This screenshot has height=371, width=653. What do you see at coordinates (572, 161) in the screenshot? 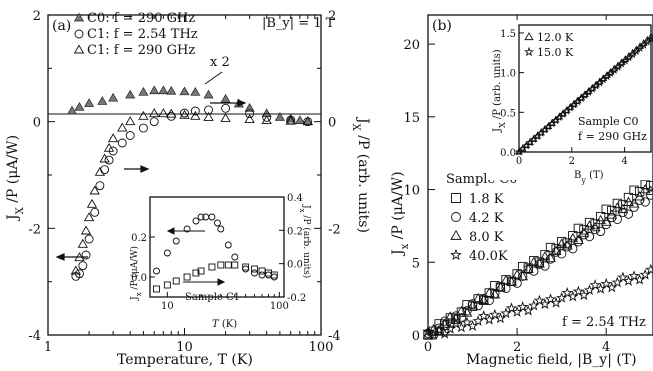
I see `inset-b-x-tick-label: 2` at bounding box center [572, 161].